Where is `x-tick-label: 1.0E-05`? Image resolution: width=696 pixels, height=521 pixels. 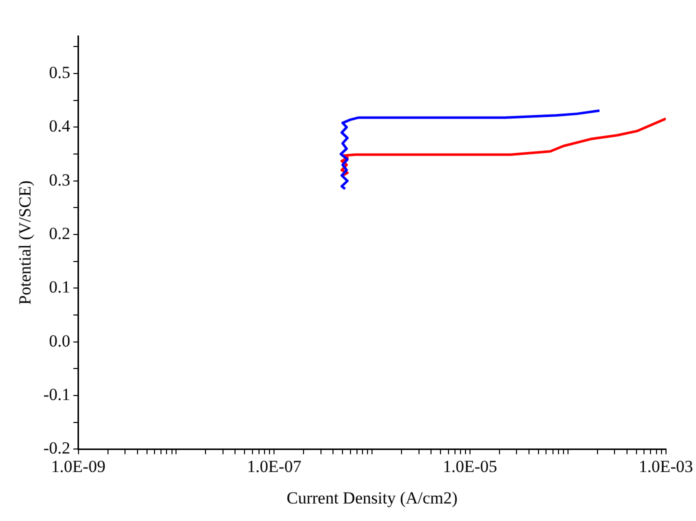
x-tick-label: 1.0E-05 is located at coordinates (470, 466).